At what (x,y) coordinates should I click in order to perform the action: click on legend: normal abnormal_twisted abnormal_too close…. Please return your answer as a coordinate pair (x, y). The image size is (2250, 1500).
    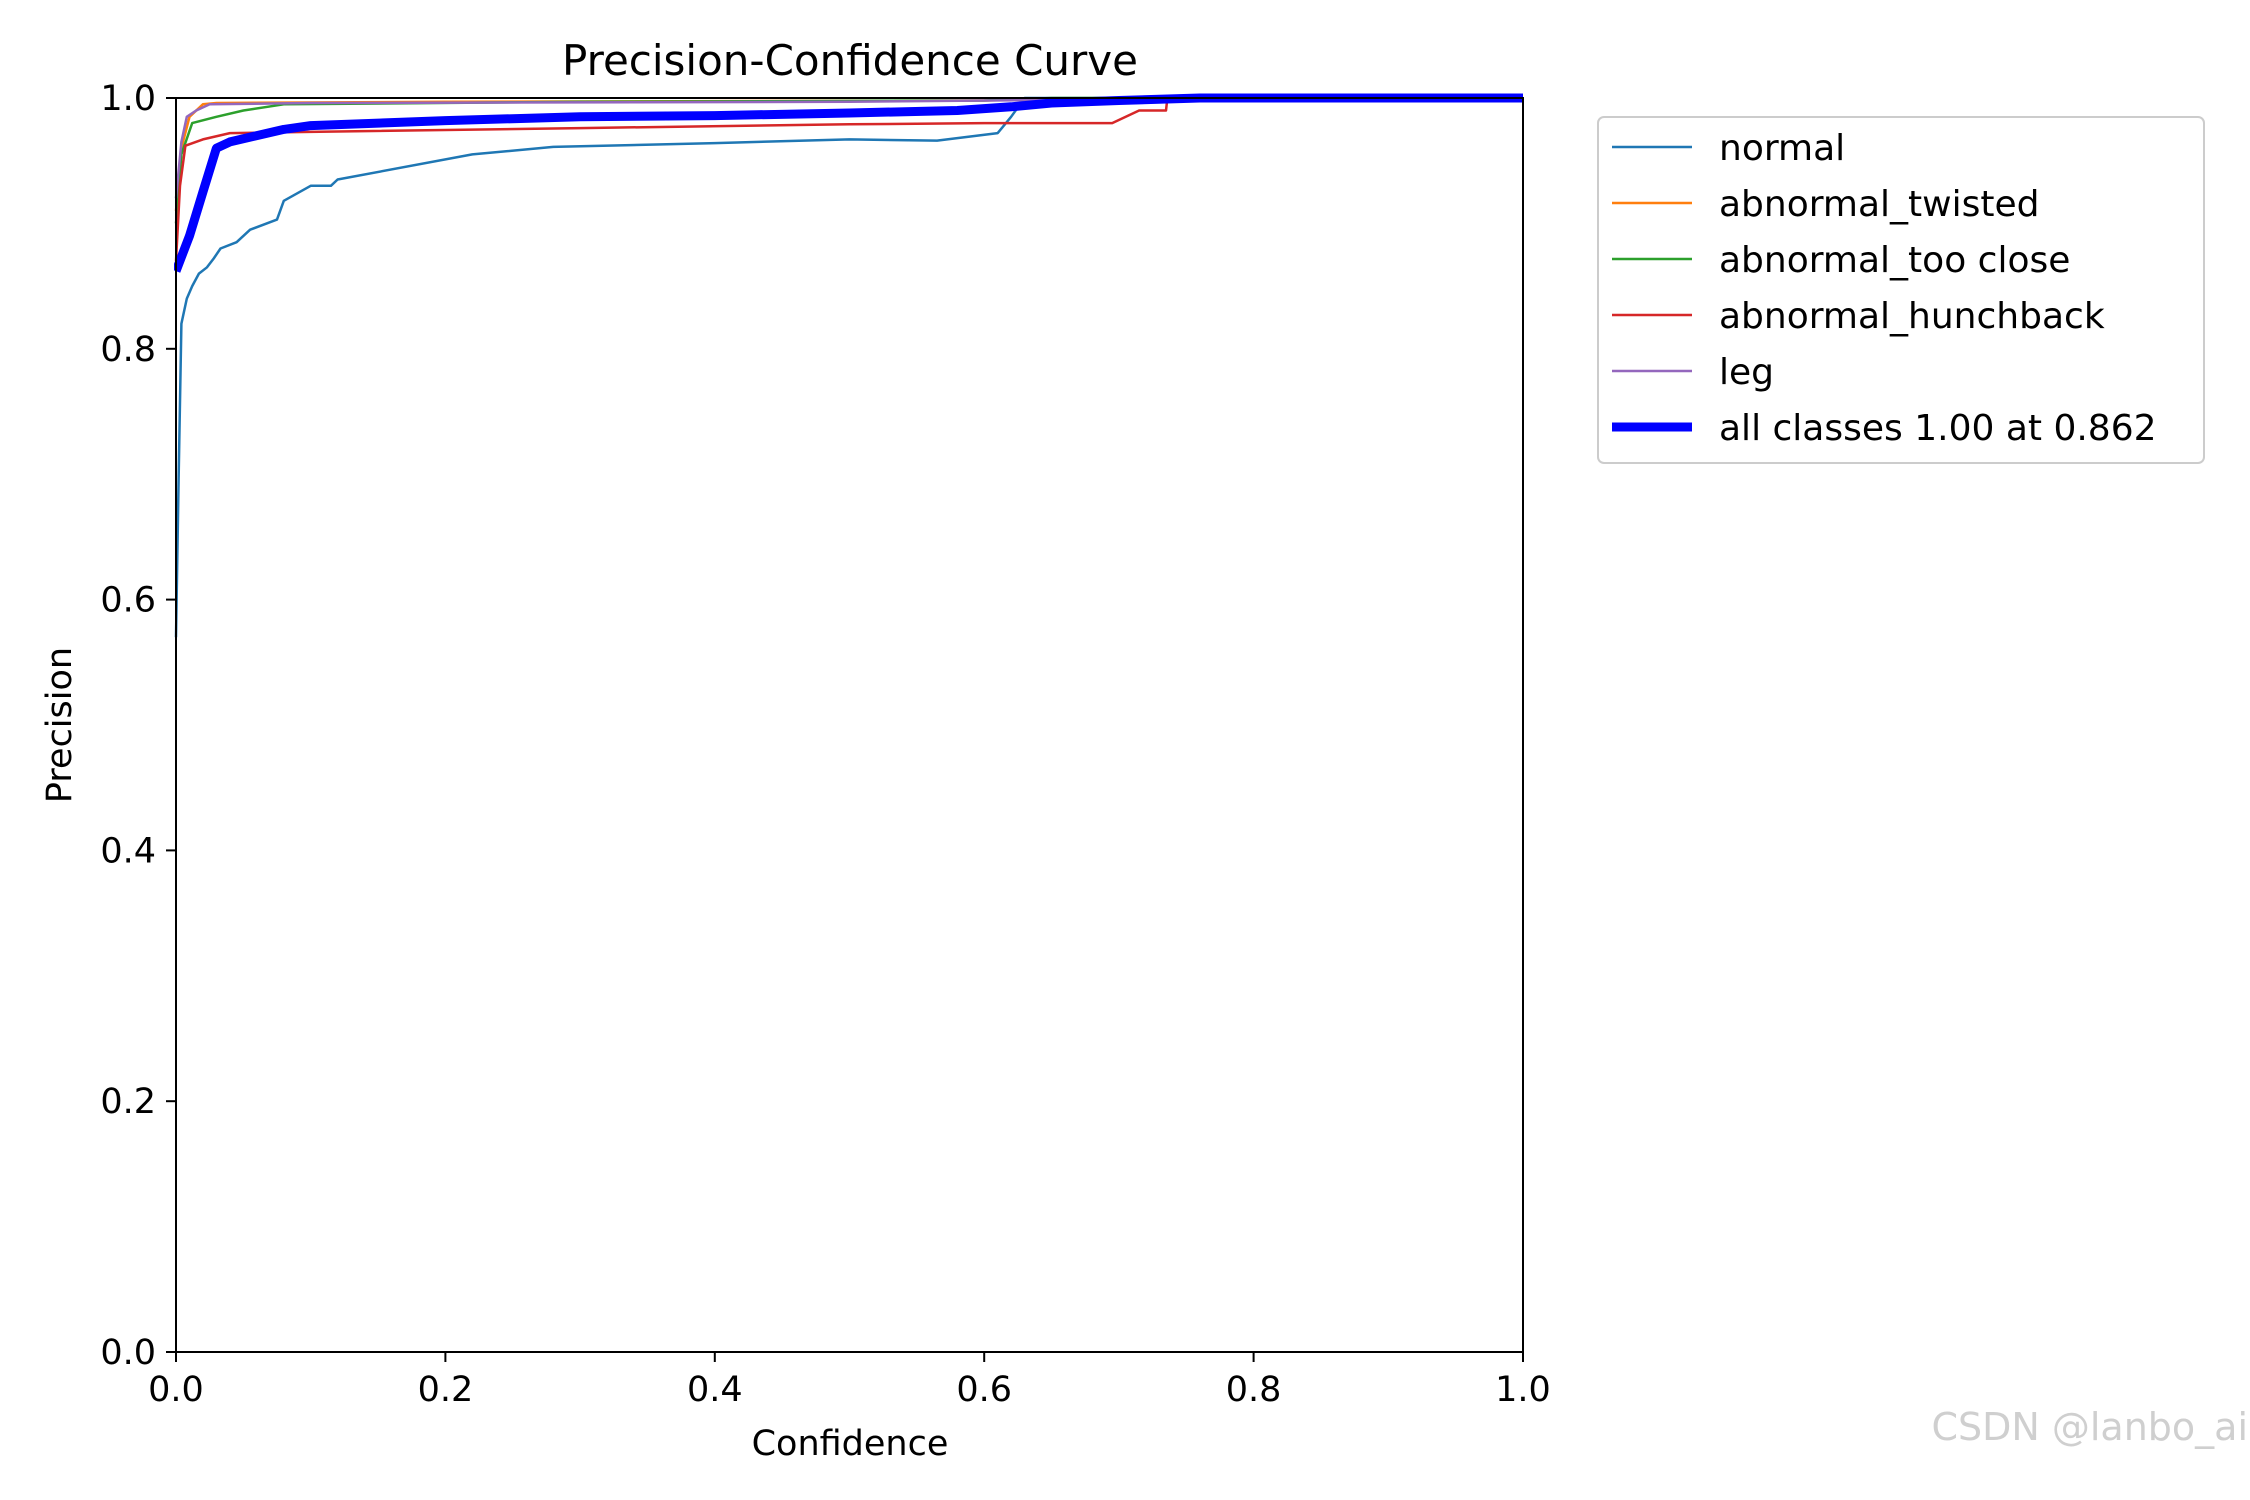
    Looking at the image, I should click on (1901, 290).